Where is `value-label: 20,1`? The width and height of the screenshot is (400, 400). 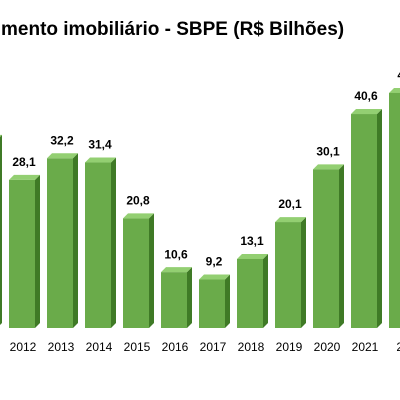
value-label: 20,1 is located at coordinates (290, 204).